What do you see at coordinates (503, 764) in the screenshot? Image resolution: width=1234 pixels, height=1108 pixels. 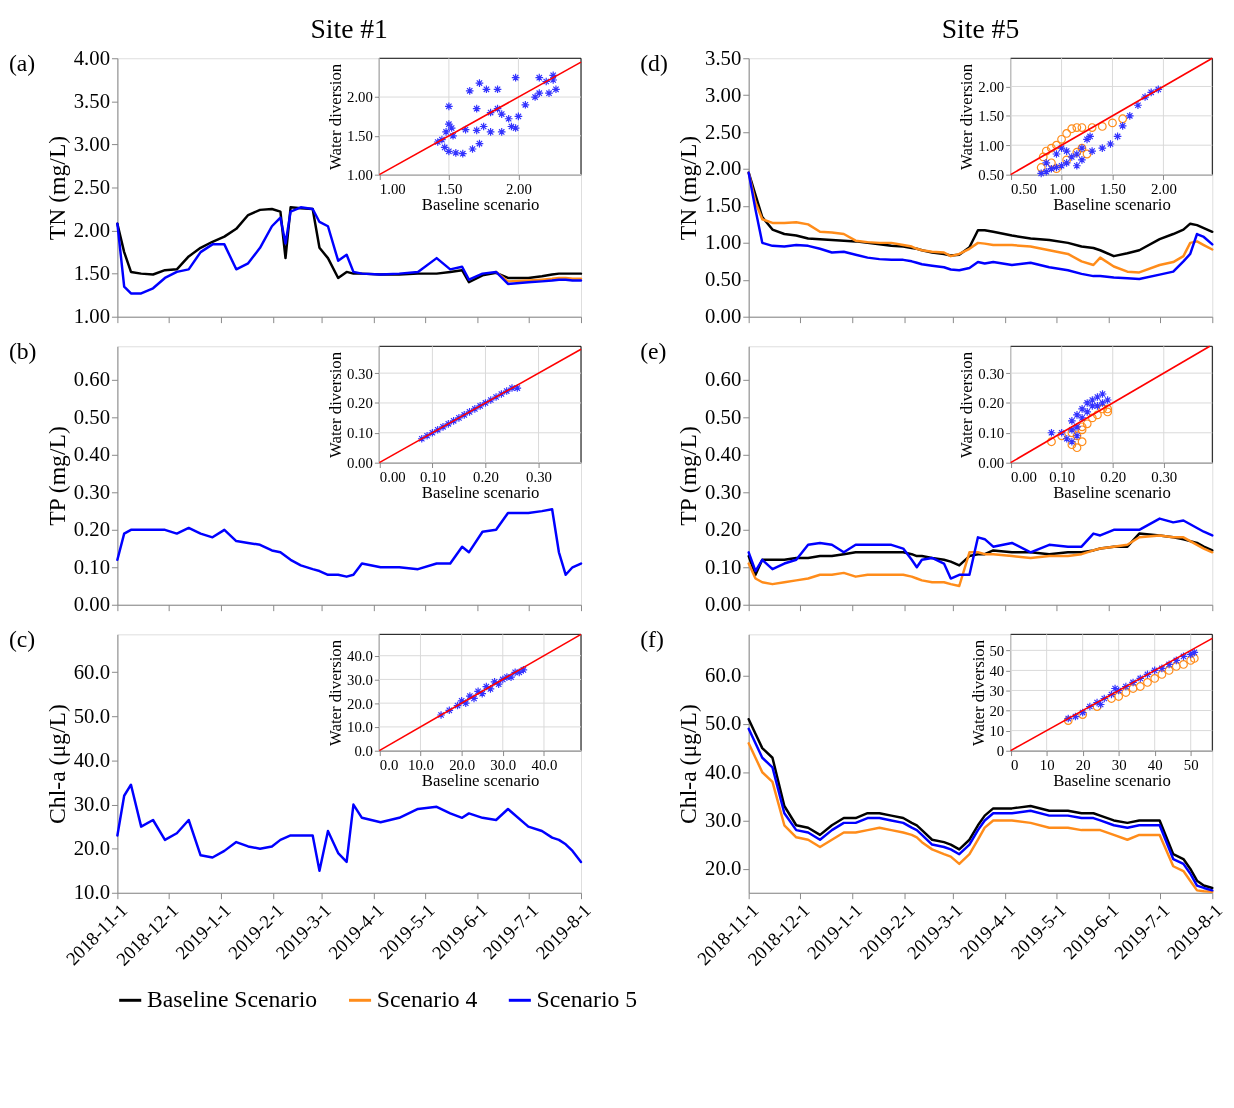 I see `x-tick-label: 30.0` at bounding box center [503, 764].